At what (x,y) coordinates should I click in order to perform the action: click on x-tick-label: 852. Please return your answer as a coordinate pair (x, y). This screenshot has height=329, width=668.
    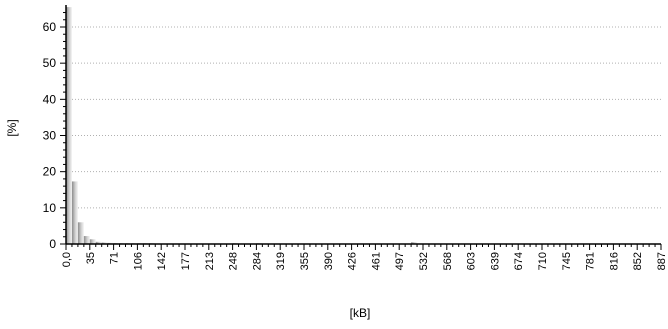
    Looking at the image, I should click on (638, 261).